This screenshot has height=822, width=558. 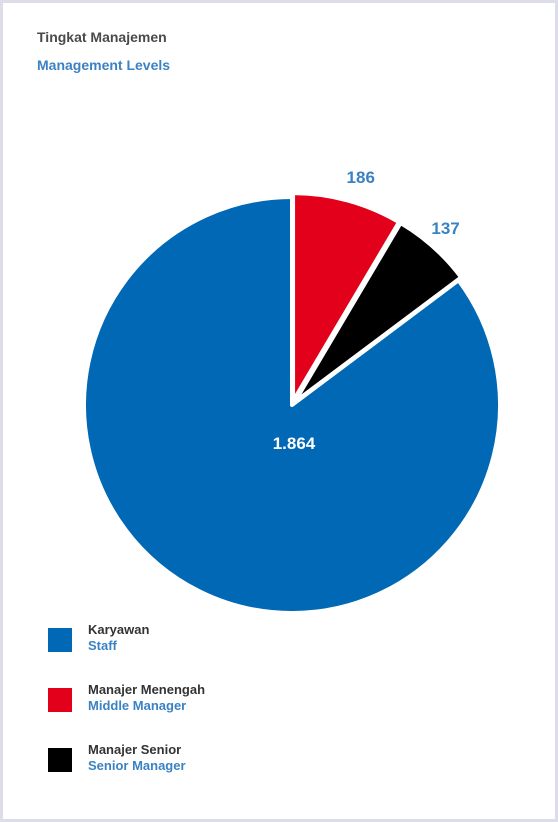 I want to click on slice-senior-manager, so click(x=378, y=313).